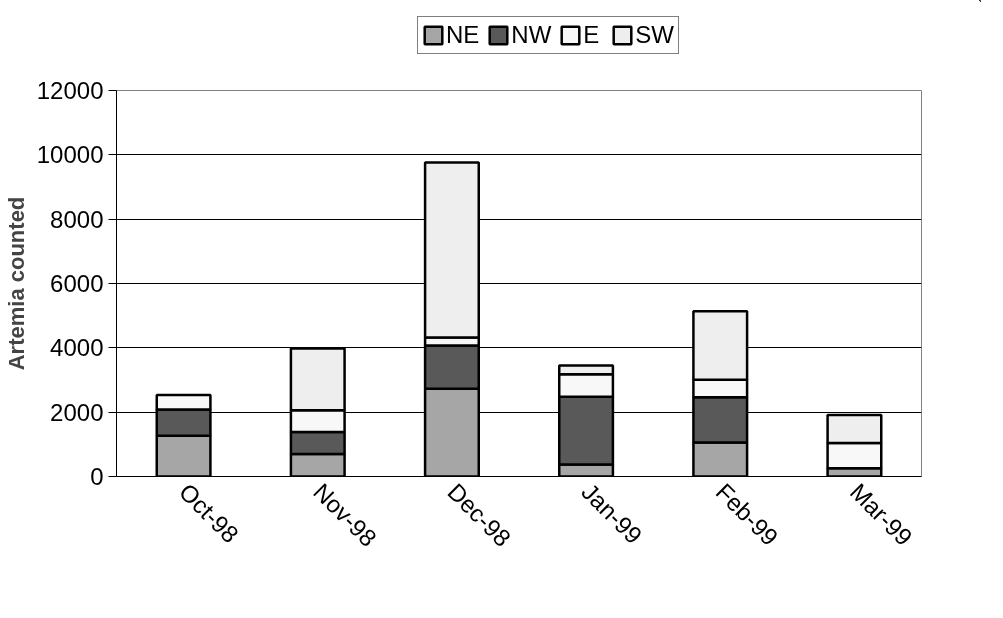  What do you see at coordinates (70, 90) in the screenshot?
I see `y-tick-label: 12000` at bounding box center [70, 90].